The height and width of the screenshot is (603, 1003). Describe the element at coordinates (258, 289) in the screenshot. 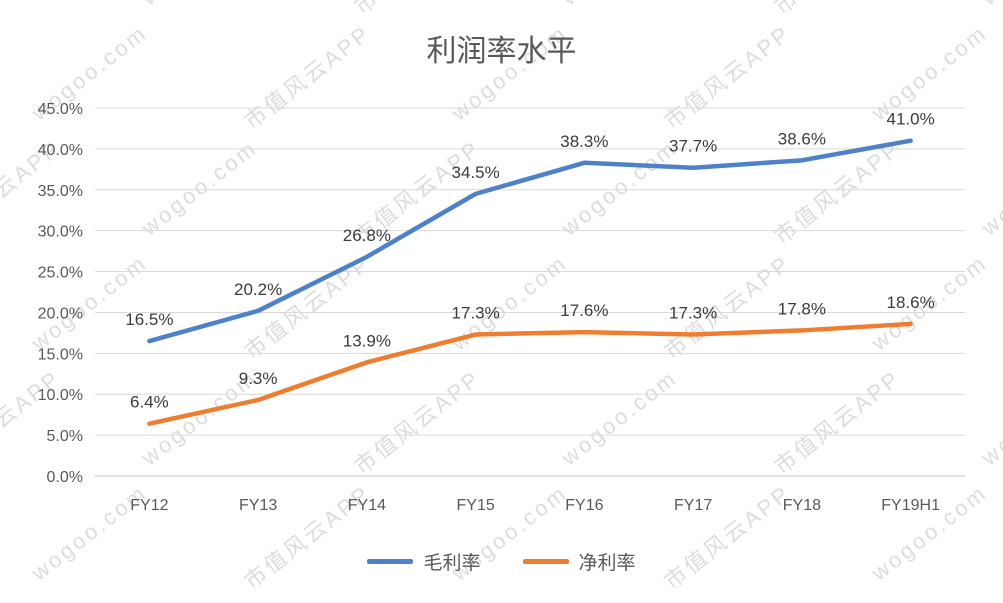

I see `svg-text: 20.2%` at that location.